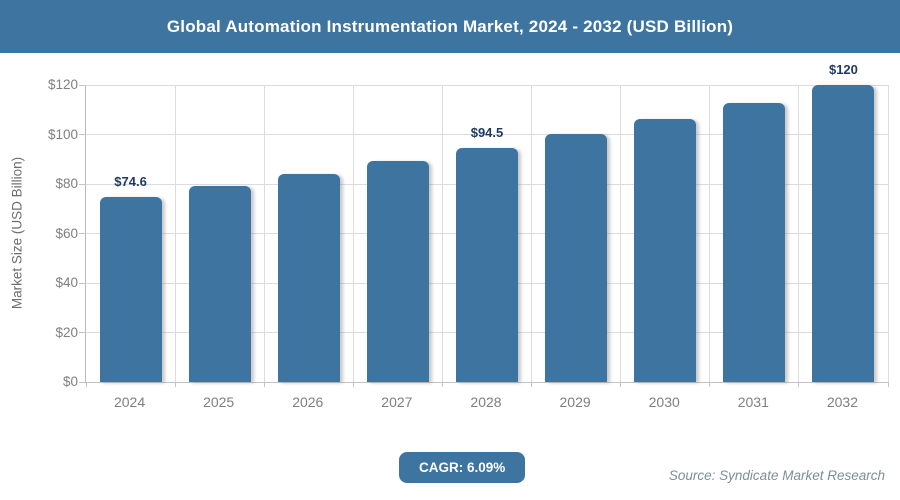  I want to click on bar-2030, so click(665, 250).